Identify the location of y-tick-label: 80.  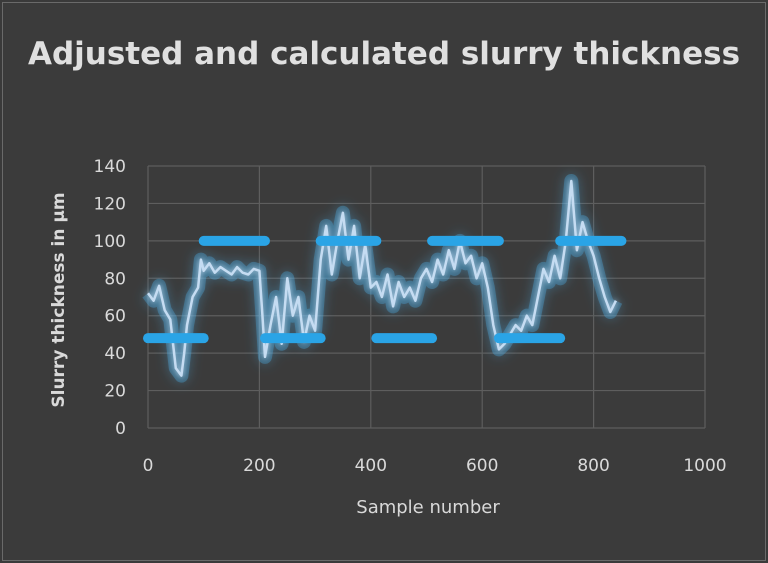
(115, 279).